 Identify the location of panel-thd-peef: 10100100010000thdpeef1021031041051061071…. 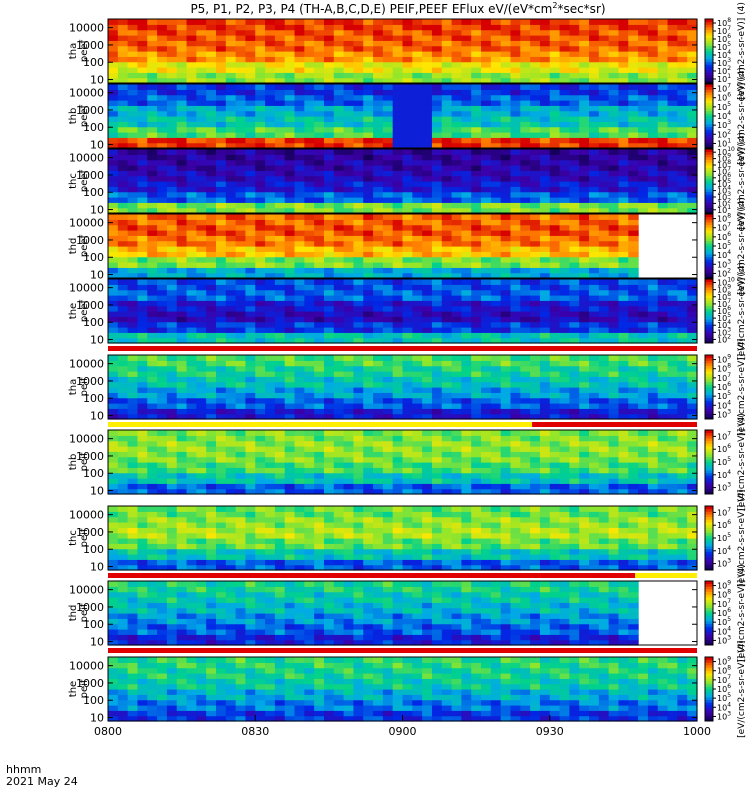
(407, 246).